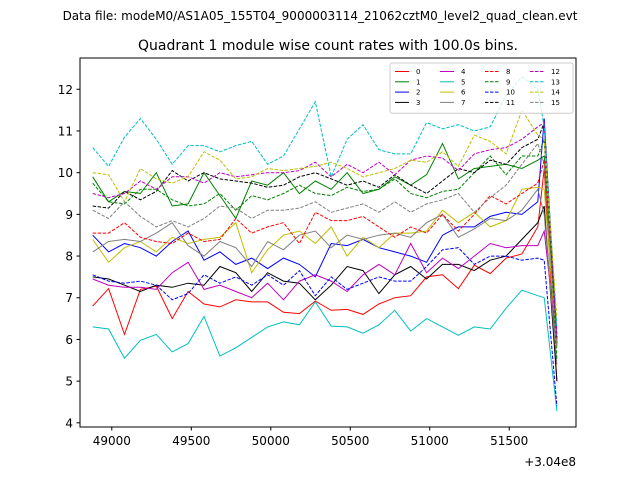 This screenshot has height=480, width=640. Describe the element at coordinates (508, 82) in the screenshot. I see `legend-label-9: 9` at that location.